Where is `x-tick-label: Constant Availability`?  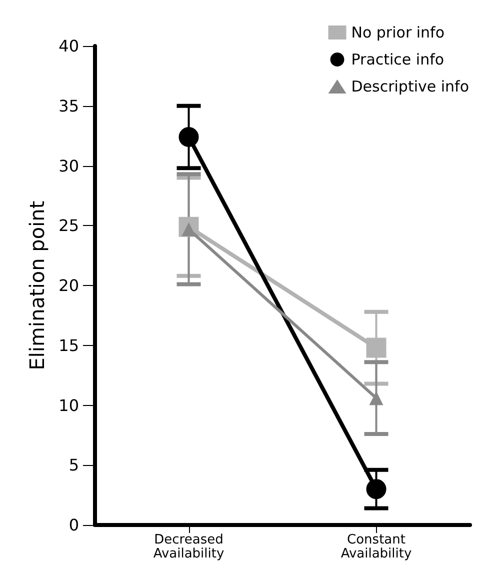 x-tick-label: Constant Availability is located at coordinates (376, 547).